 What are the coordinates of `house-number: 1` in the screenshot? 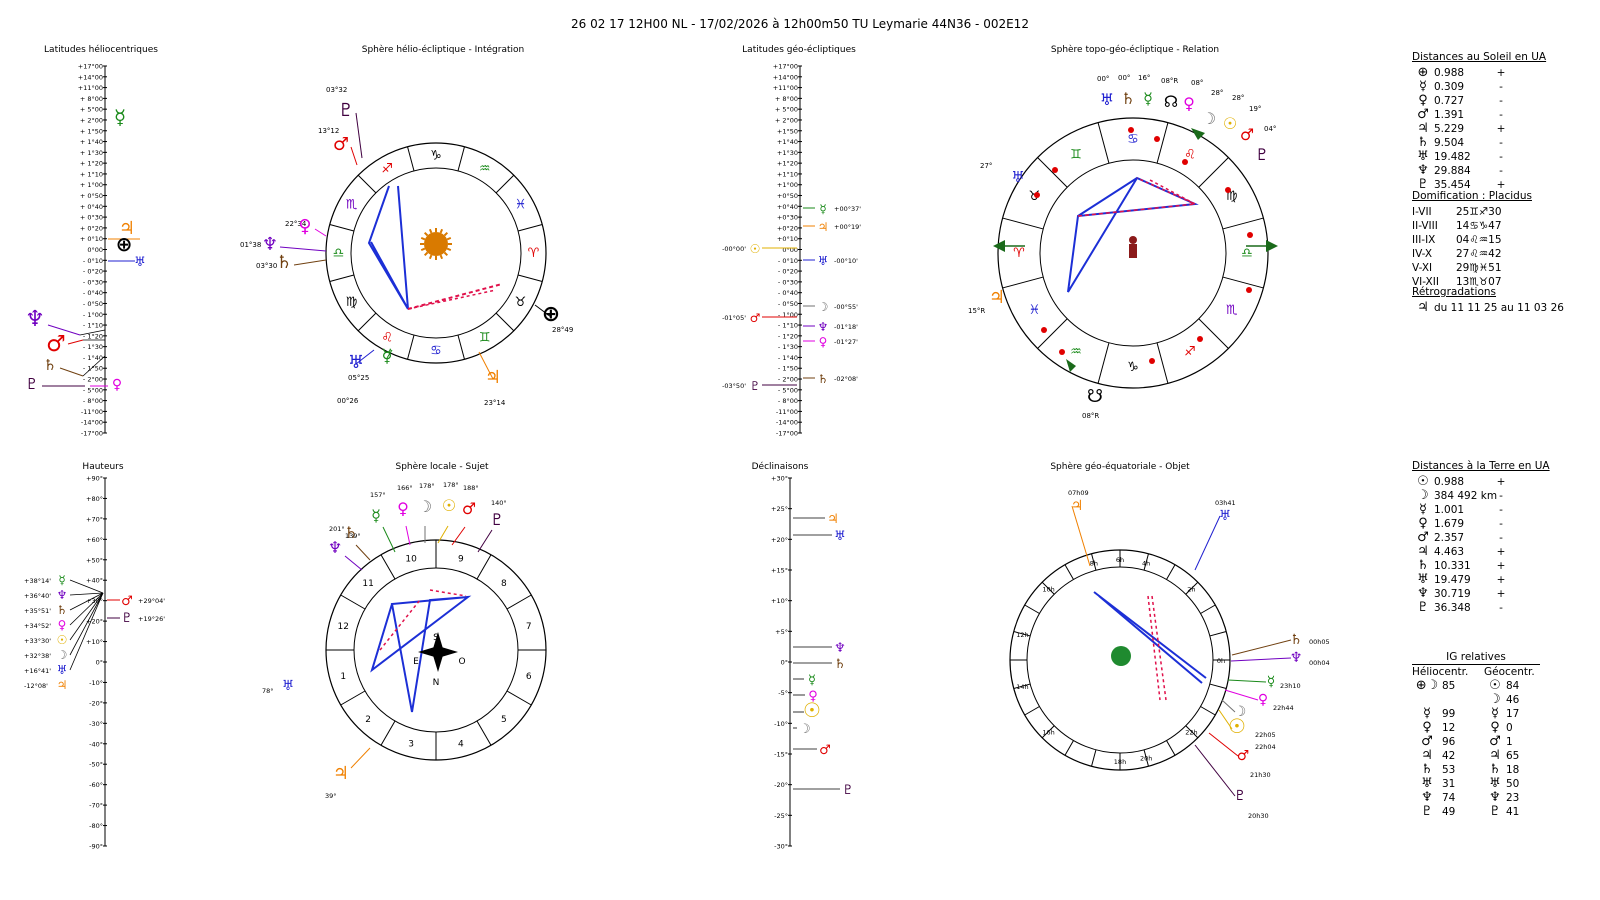 It's located at (343, 677).